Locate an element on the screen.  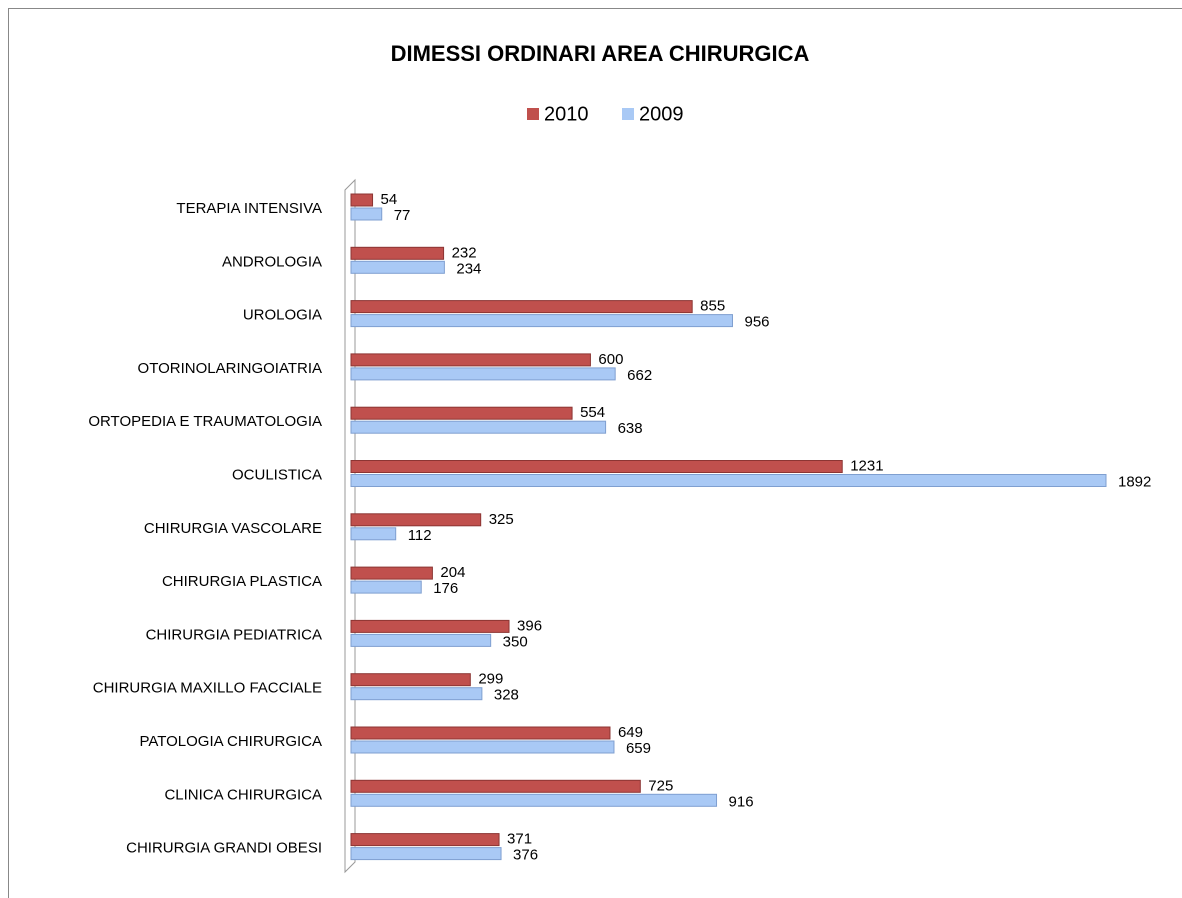
data-label: 855 is located at coordinates (712, 306).